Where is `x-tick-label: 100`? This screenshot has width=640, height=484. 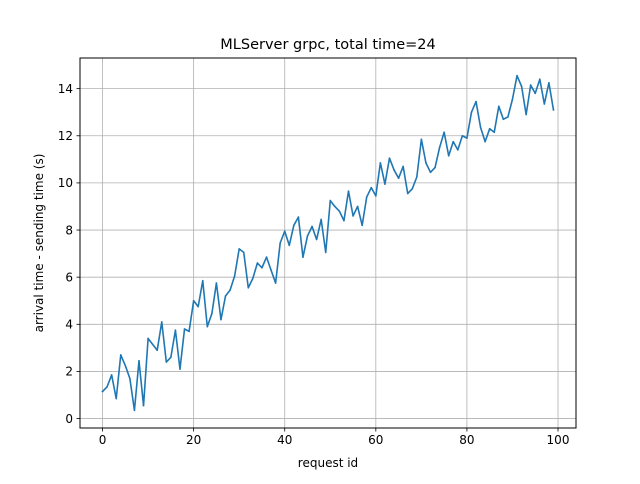
x-tick-label: 100 is located at coordinates (558, 440).